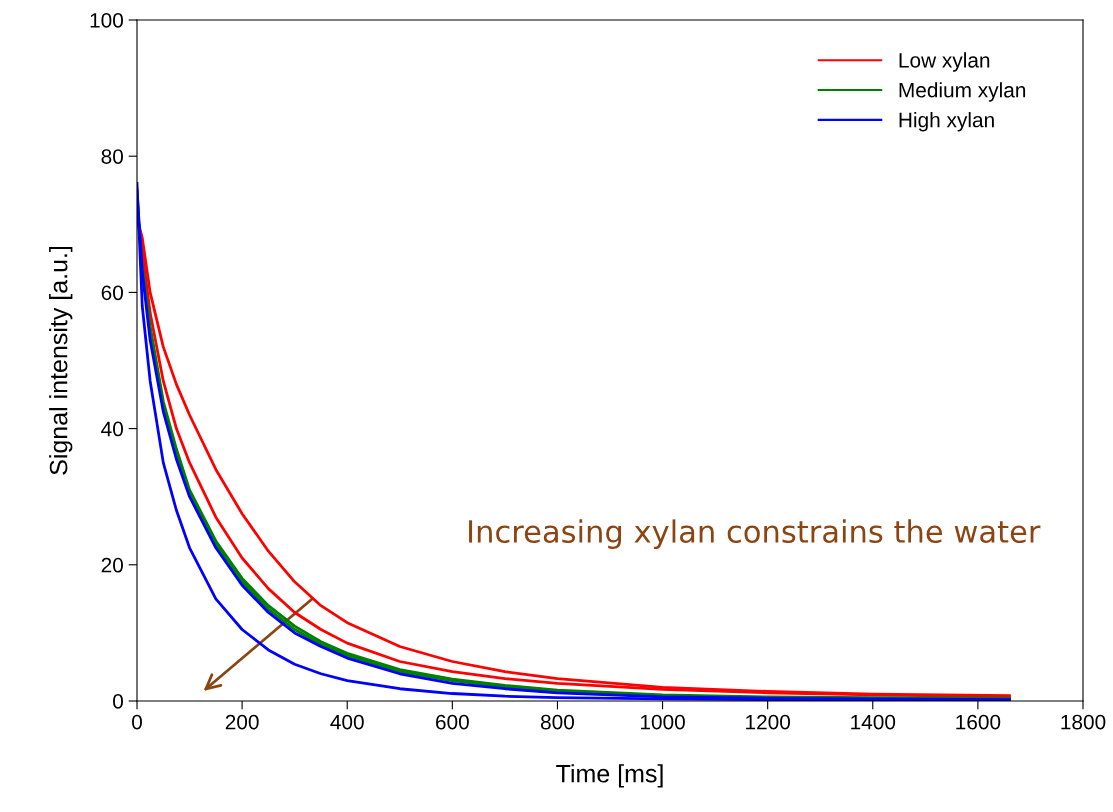 The image size is (1113, 812). I want to click on x-tick-label: 1200, so click(768, 722).